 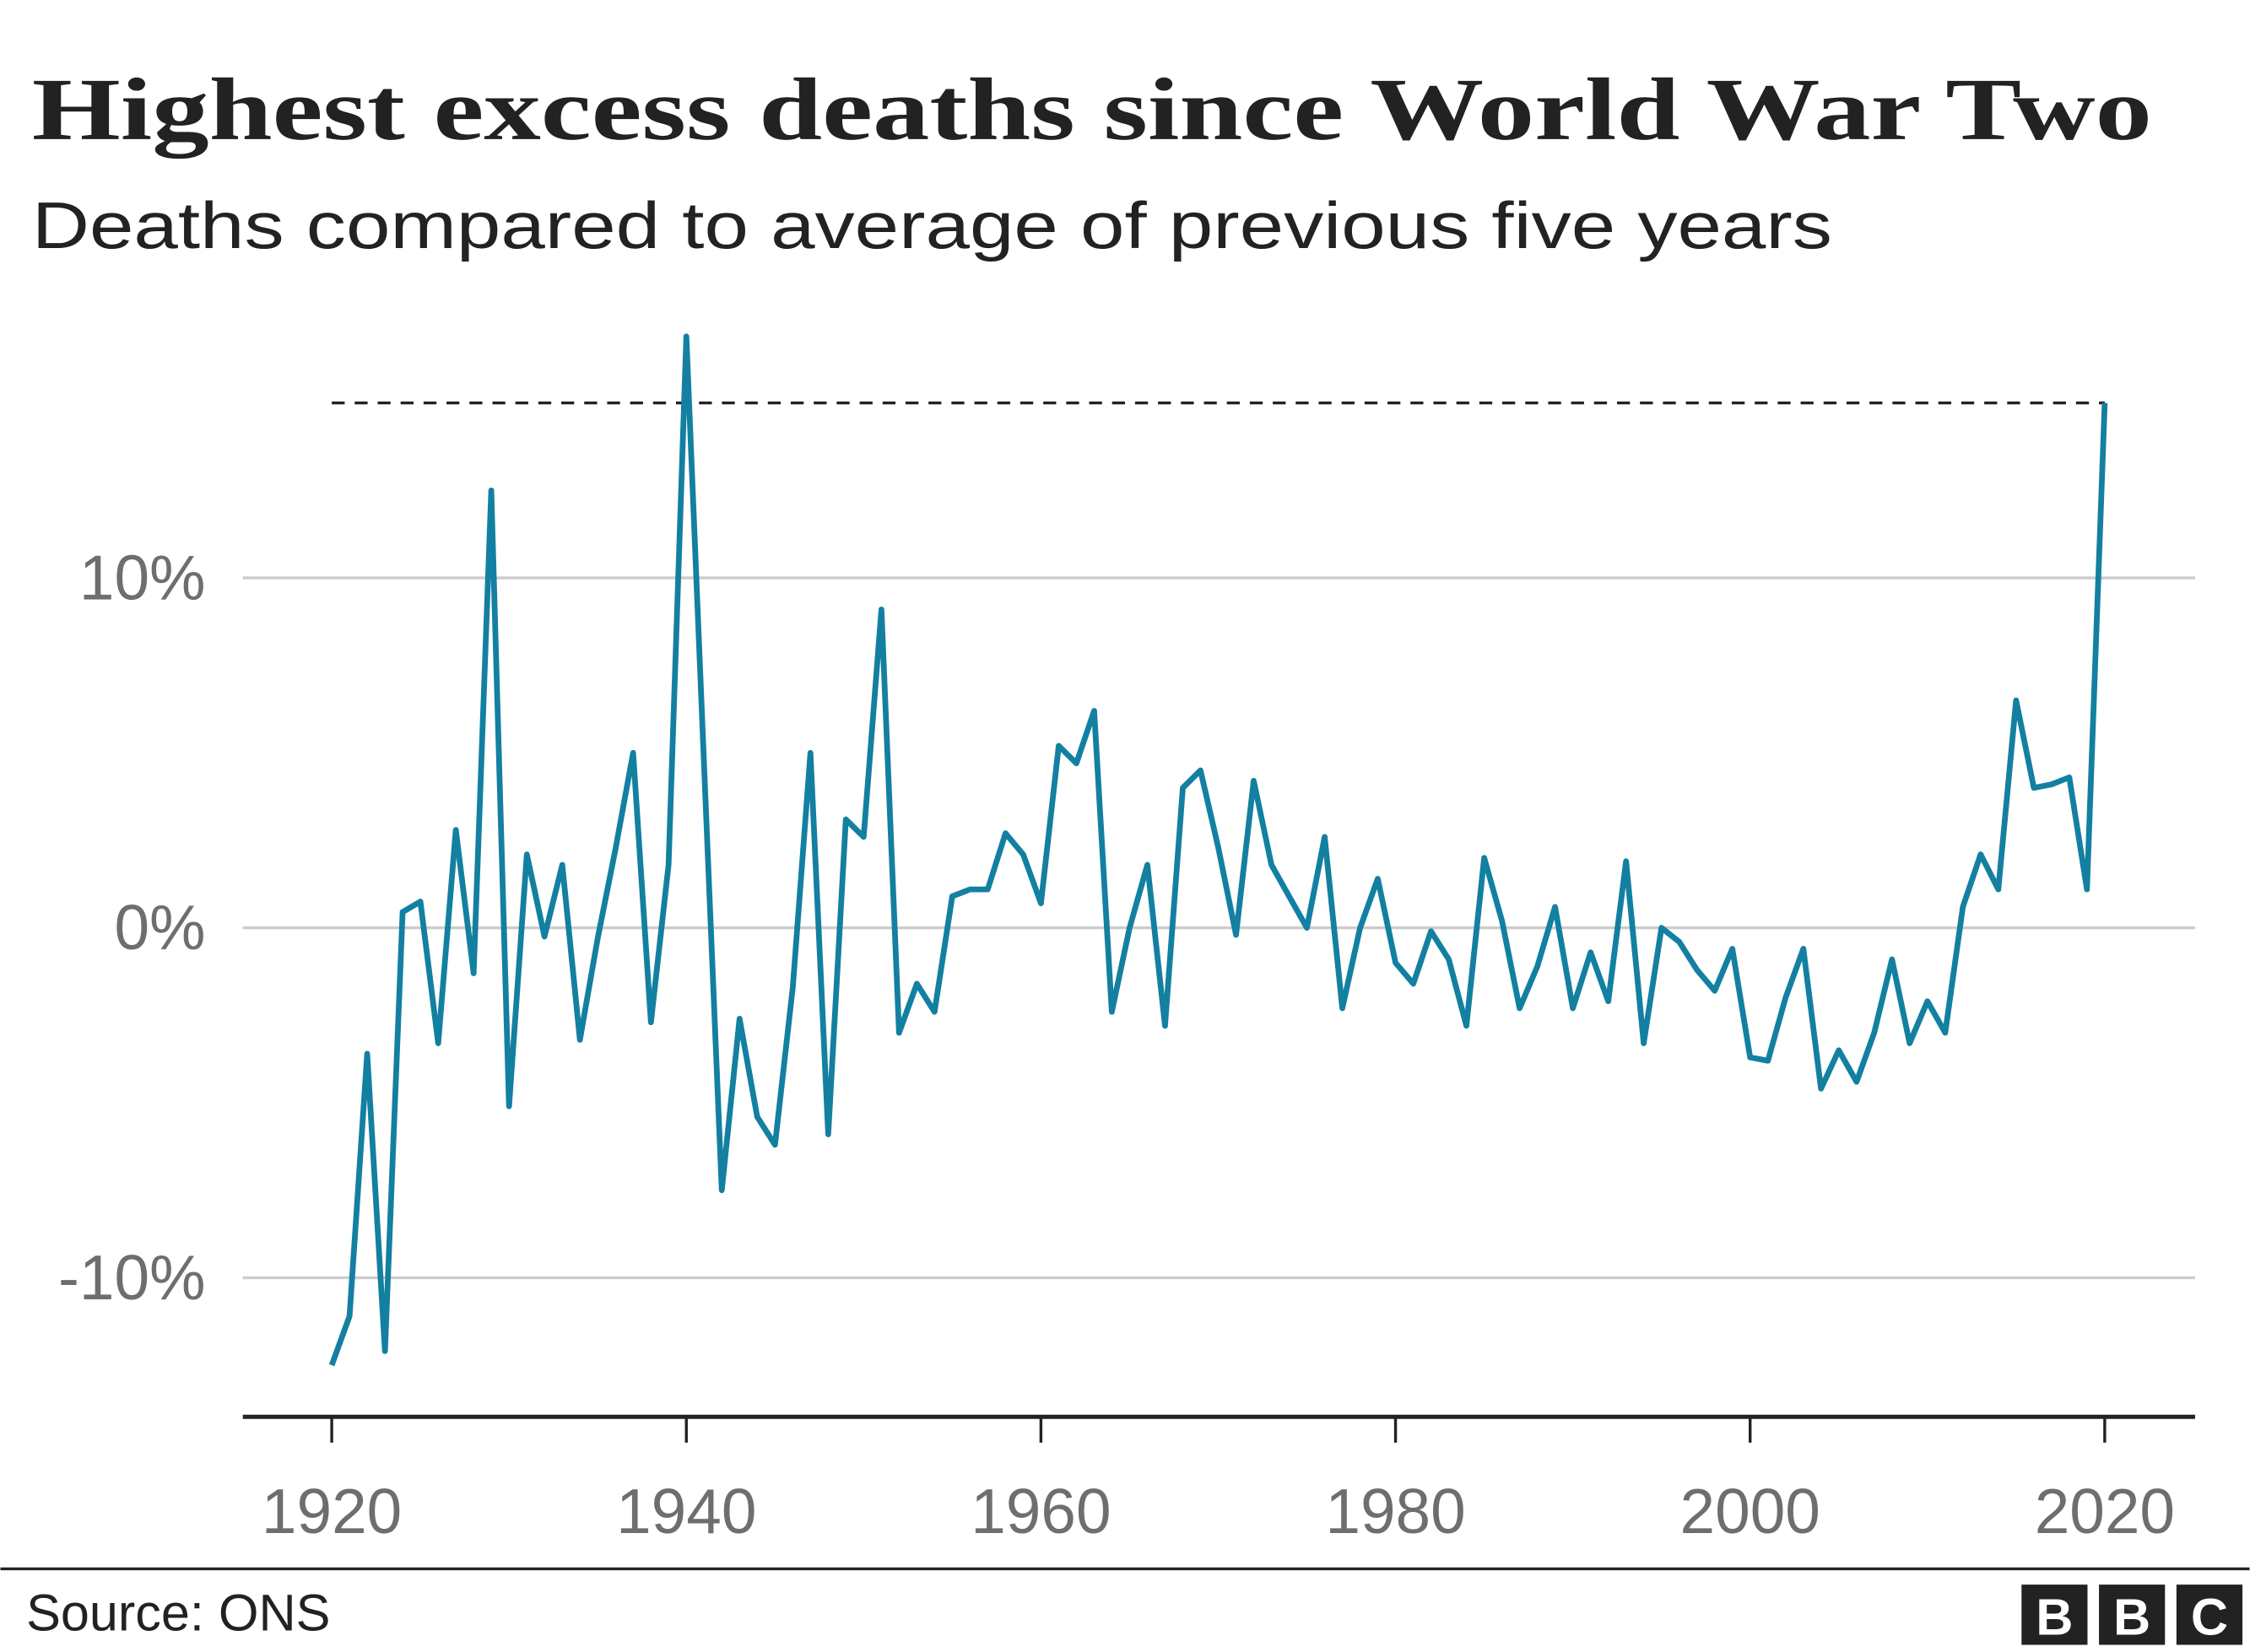 What do you see at coordinates (1165, 1025) in the screenshot?
I see `data-point-1967` at bounding box center [1165, 1025].